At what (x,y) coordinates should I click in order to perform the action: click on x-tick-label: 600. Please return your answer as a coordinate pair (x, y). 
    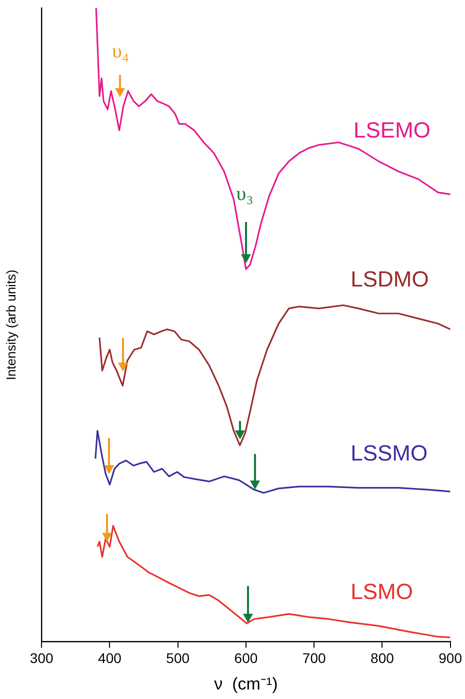
    Looking at the image, I should click on (246, 658).